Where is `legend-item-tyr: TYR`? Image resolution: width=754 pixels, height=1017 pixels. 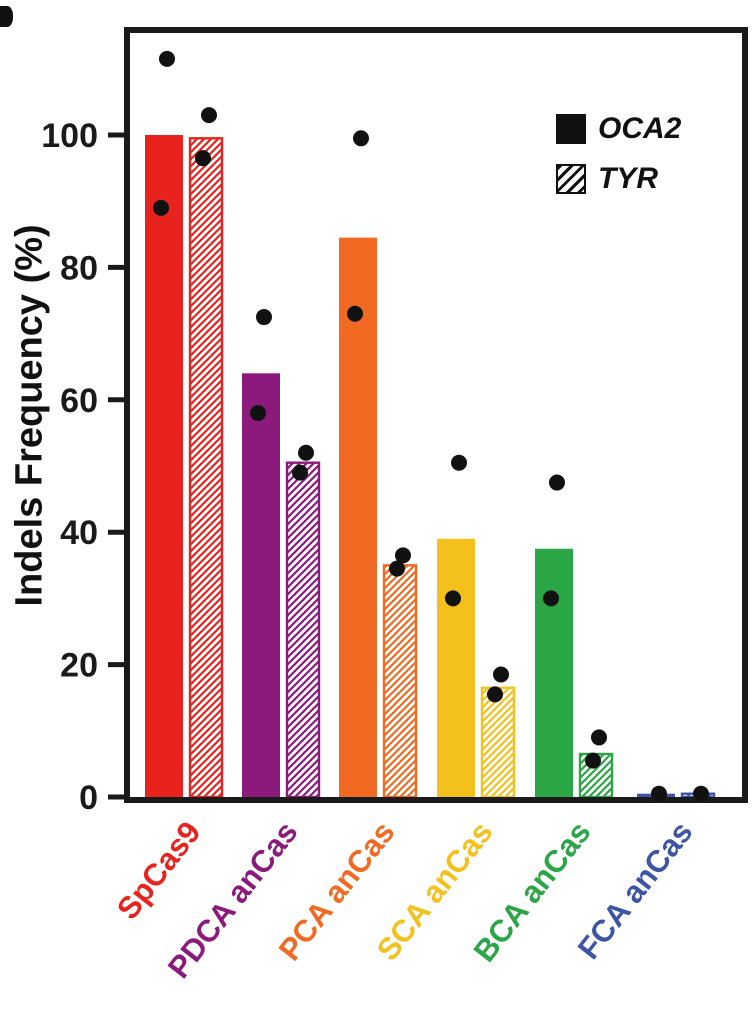
legend-item-tyr: TYR is located at coordinates (618, 179).